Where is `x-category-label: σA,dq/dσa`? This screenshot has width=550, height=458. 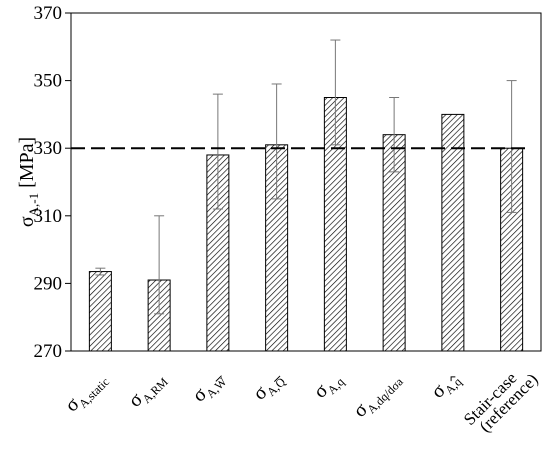 x-category-label: σA,dq/dσa is located at coordinates (377, 395).